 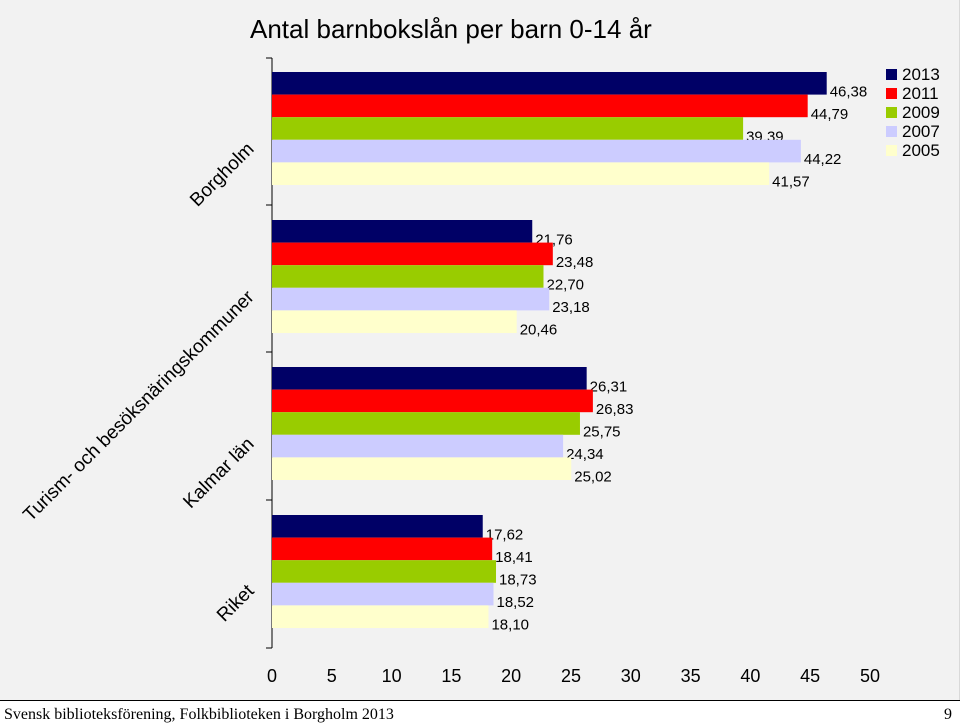 I want to click on data-label: 26,83, so click(x=615, y=409).